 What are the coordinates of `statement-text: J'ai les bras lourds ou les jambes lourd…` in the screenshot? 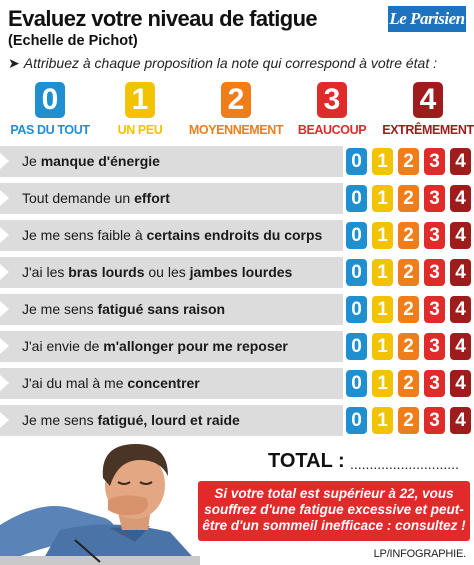 It's located at (157, 272).